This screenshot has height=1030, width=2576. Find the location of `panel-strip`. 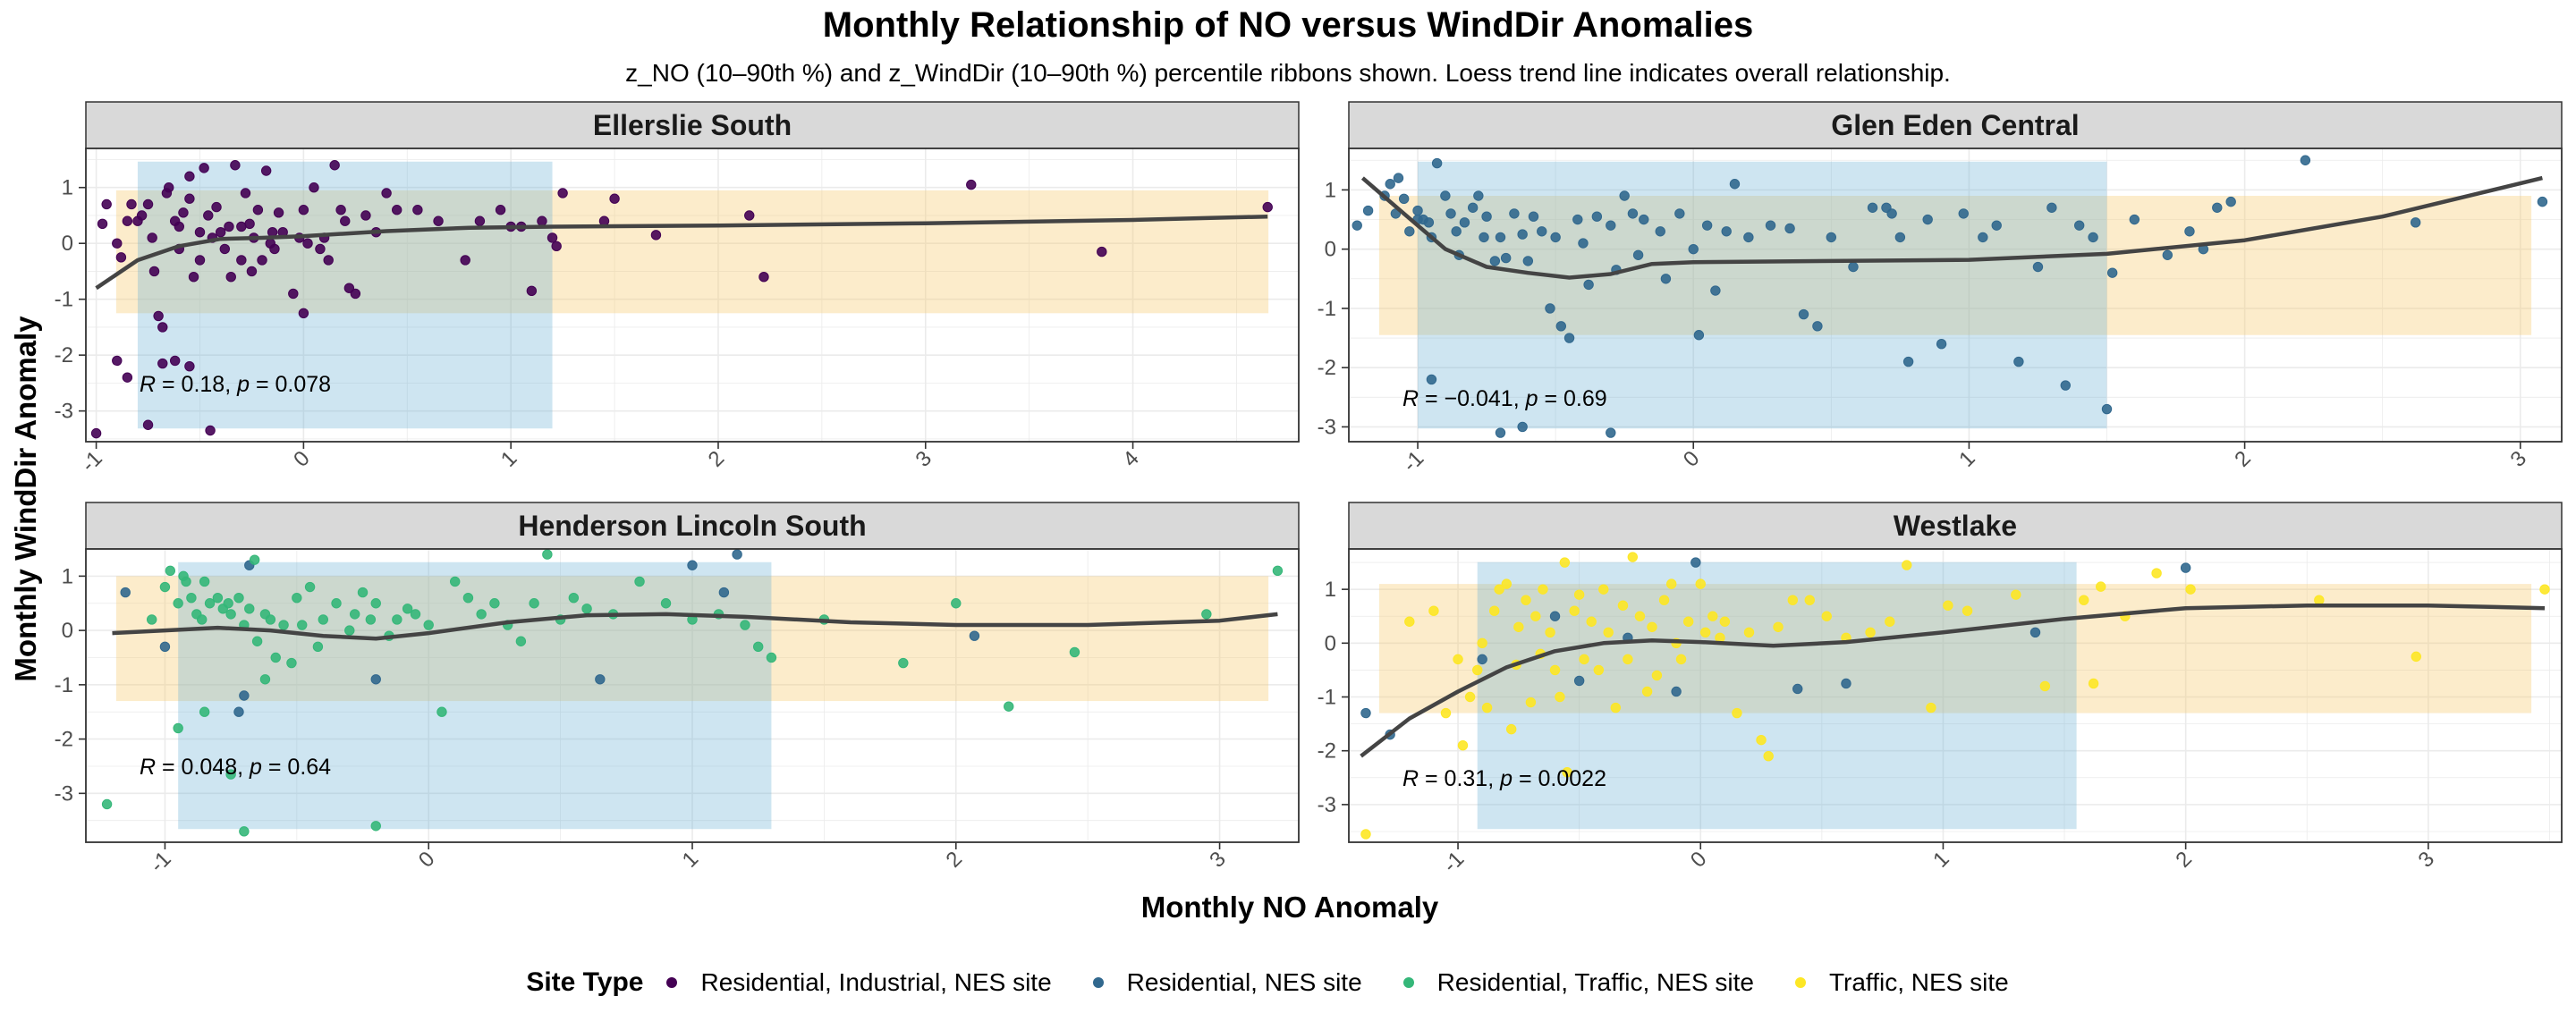

panel-strip is located at coordinates (692, 526).